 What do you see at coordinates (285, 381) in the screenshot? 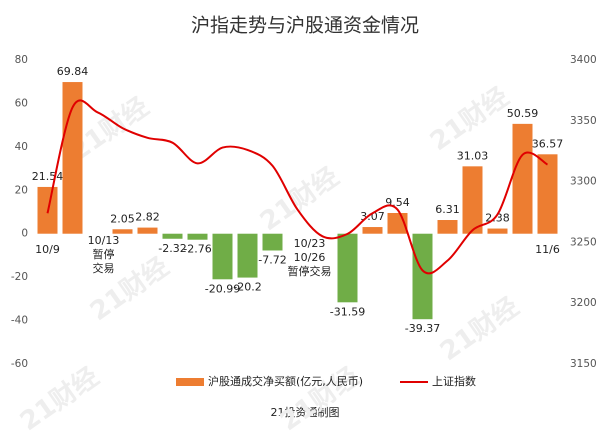
I see `legend-label: 沪股通成交净买额(亿元,人民币)` at bounding box center [285, 381].